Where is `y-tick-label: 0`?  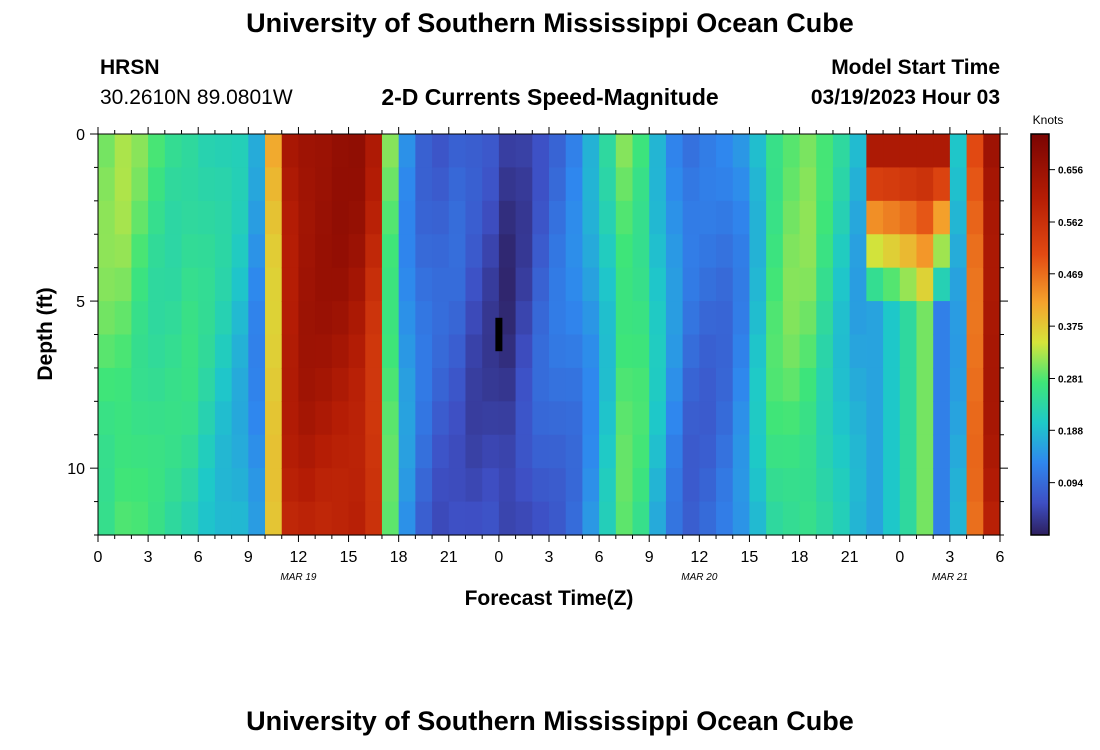
y-tick-label: 0 is located at coordinates (80, 135).